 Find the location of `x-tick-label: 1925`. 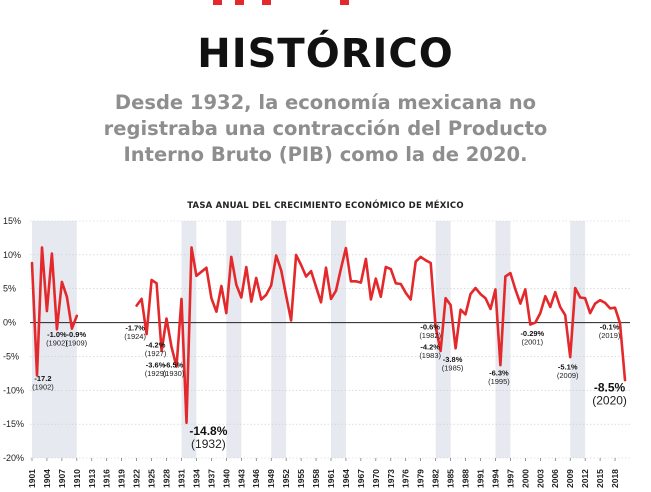

x-tick-label: 1925 is located at coordinates (152, 478).